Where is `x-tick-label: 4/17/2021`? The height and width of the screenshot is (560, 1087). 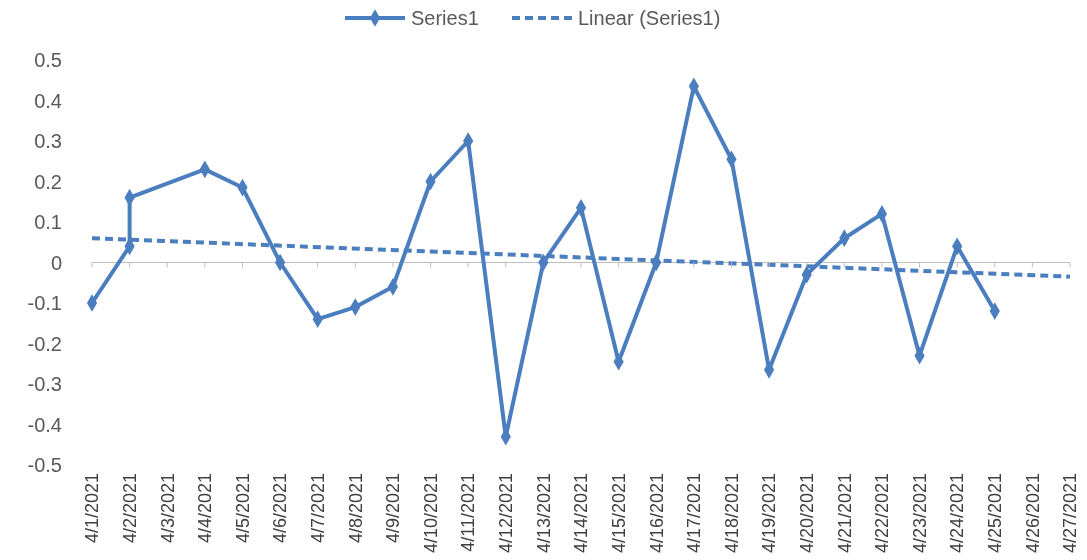 x-tick-label: 4/17/2021 is located at coordinates (694, 513).